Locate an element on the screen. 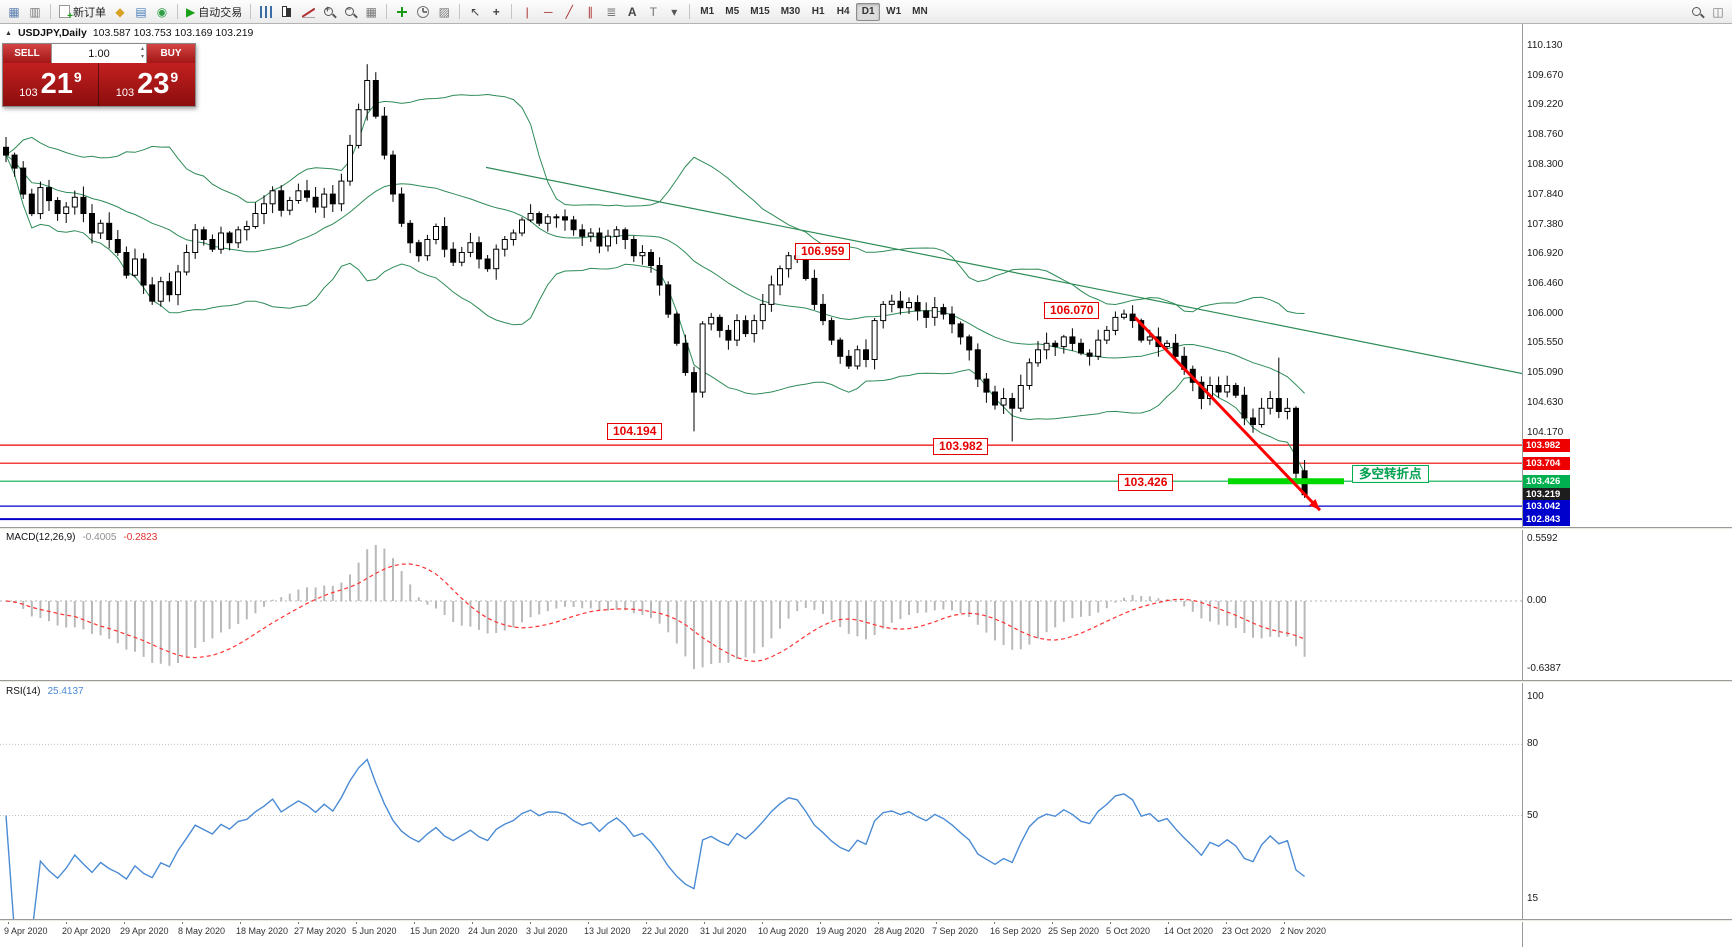  macd-signal-value: -0.2823 is located at coordinates (140, 537).